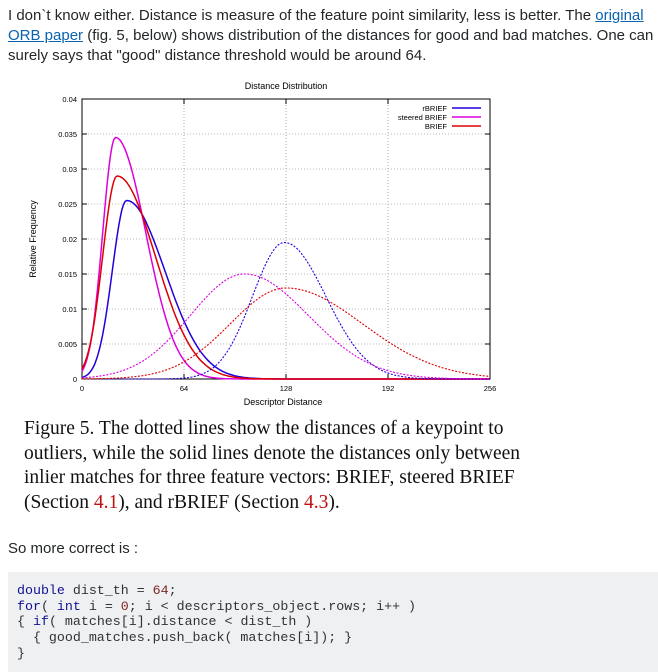  I want to click on y-tick-label: 0.025, so click(67, 204).